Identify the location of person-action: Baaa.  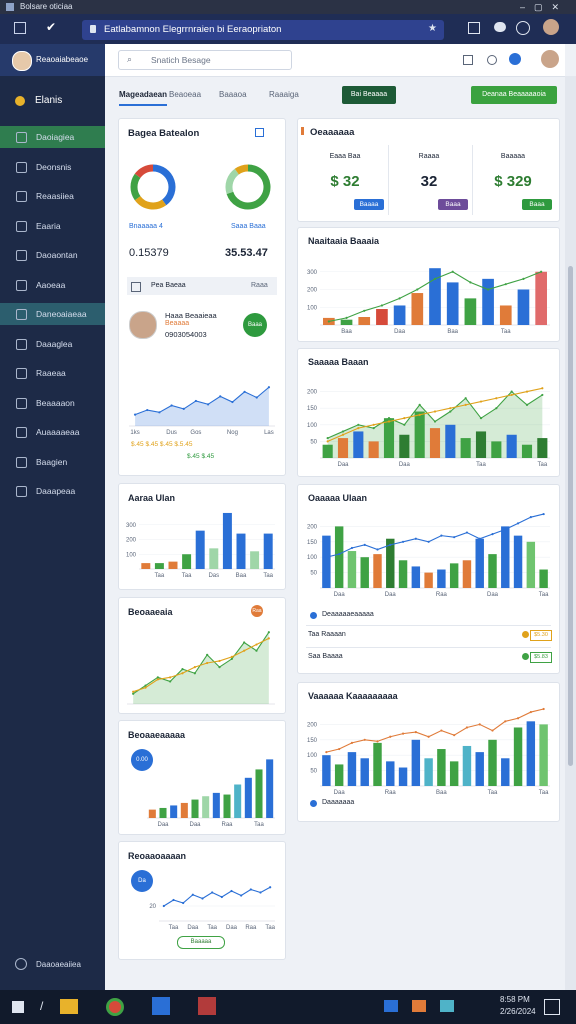
(255, 325).